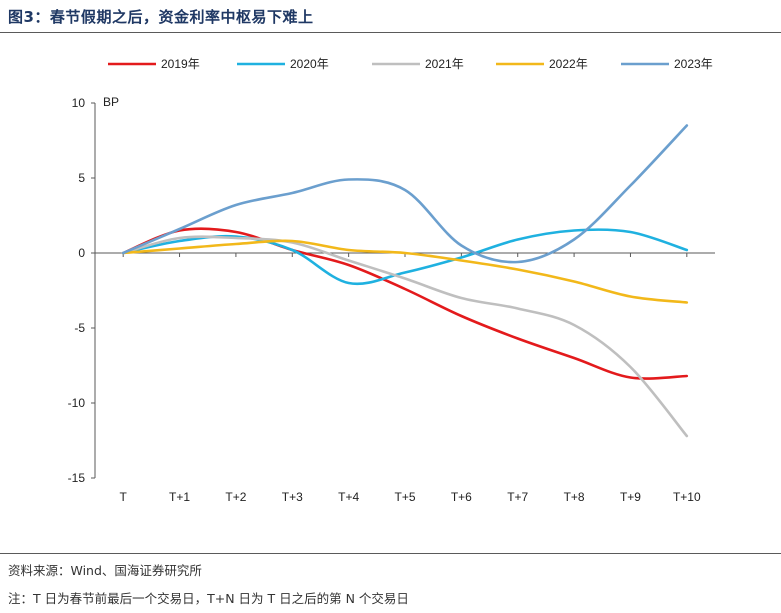  What do you see at coordinates (410, 64) in the screenshot?
I see `legend: 2019年 2020年 2021年 2022年 2023年` at bounding box center [410, 64].